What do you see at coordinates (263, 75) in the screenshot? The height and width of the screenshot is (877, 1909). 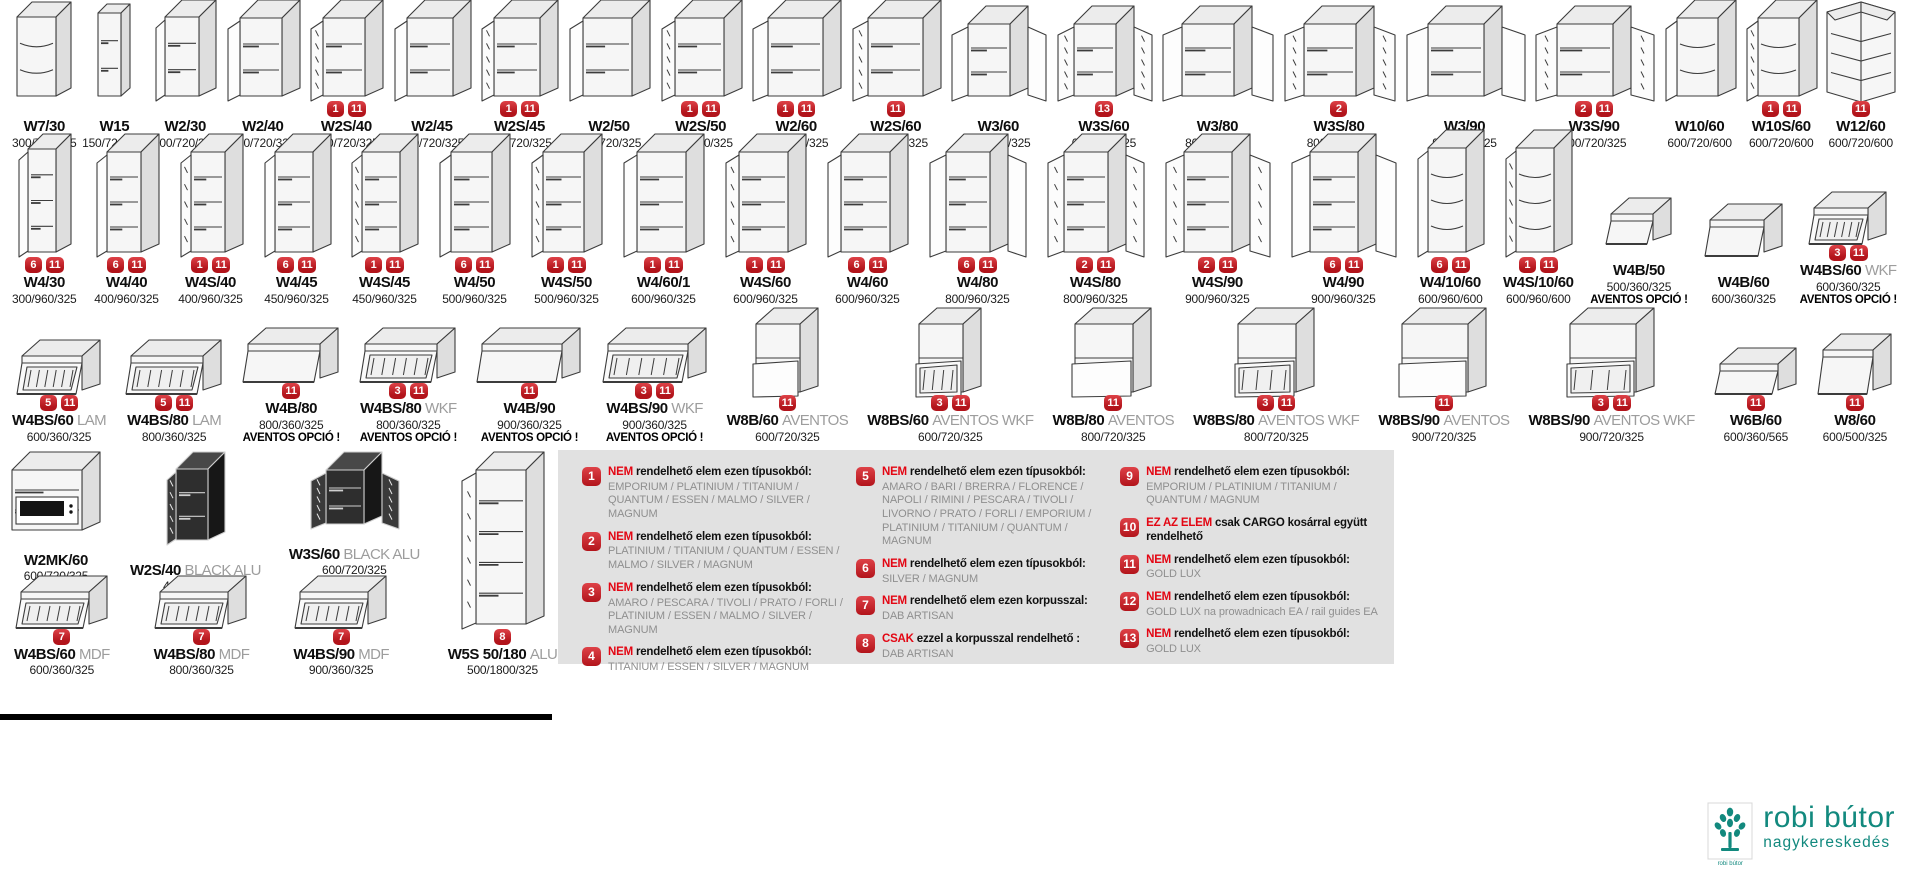 I see `cabinet-item: W2/40 400/720/325` at bounding box center [263, 75].